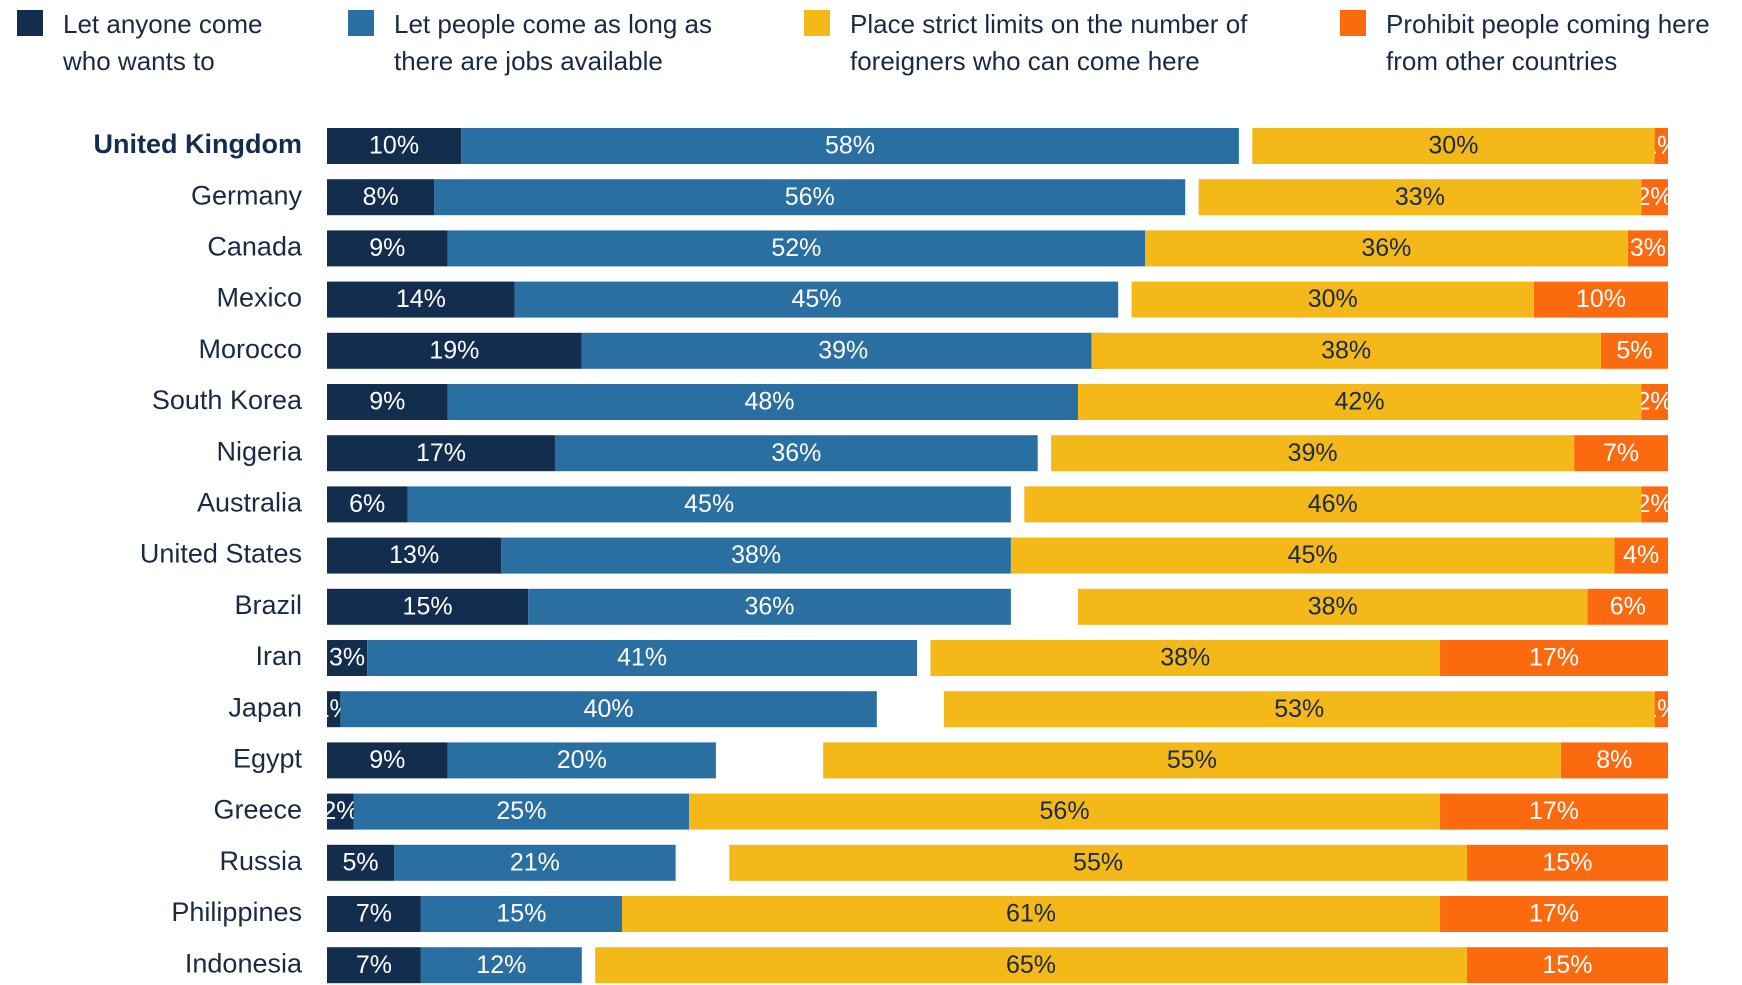  What do you see at coordinates (160, 43) in the screenshot?
I see `legend-item: Let anyone come who wants to` at bounding box center [160, 43].